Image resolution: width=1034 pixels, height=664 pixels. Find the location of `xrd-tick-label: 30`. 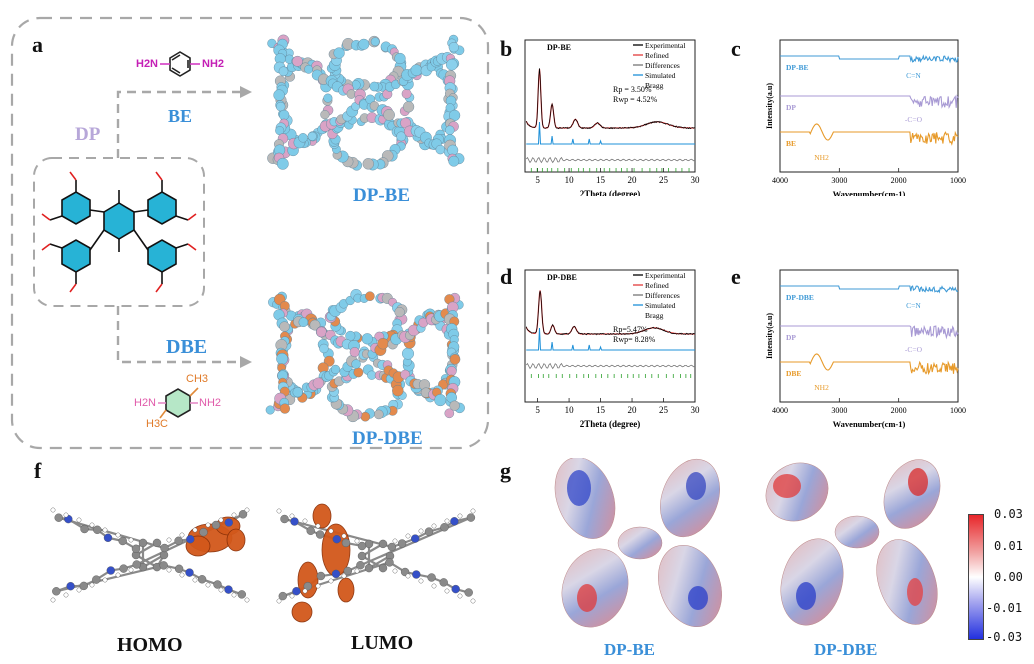

xrd-tick-label: 30 is located at coordinates (696, 410).